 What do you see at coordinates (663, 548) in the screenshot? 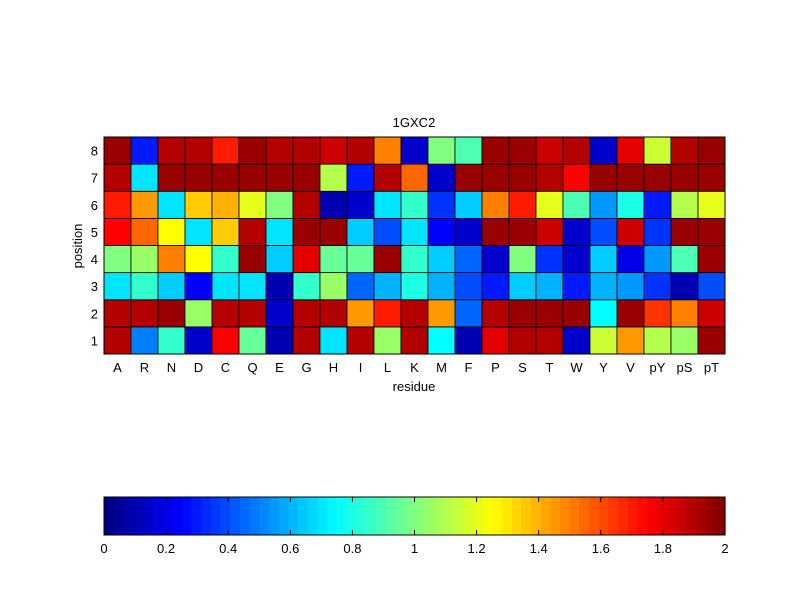
I see `colorbar-tick-label: 1.8` at bounding box center [663, 548].